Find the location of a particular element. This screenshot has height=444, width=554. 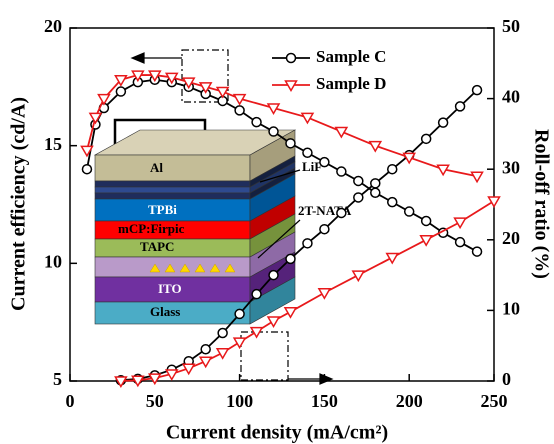

y-tick-label: 5 is located at coordinates (57, 379).